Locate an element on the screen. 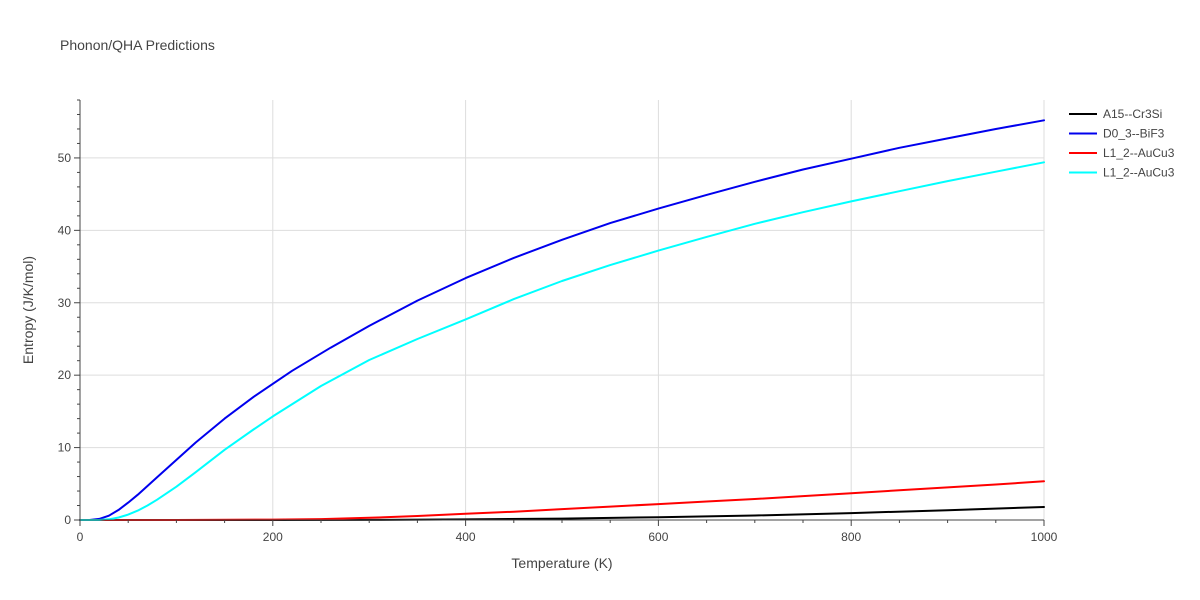 This screenshot has width=1200, height=600. x-tick-label: 800 is located at coordinates (851, 537).